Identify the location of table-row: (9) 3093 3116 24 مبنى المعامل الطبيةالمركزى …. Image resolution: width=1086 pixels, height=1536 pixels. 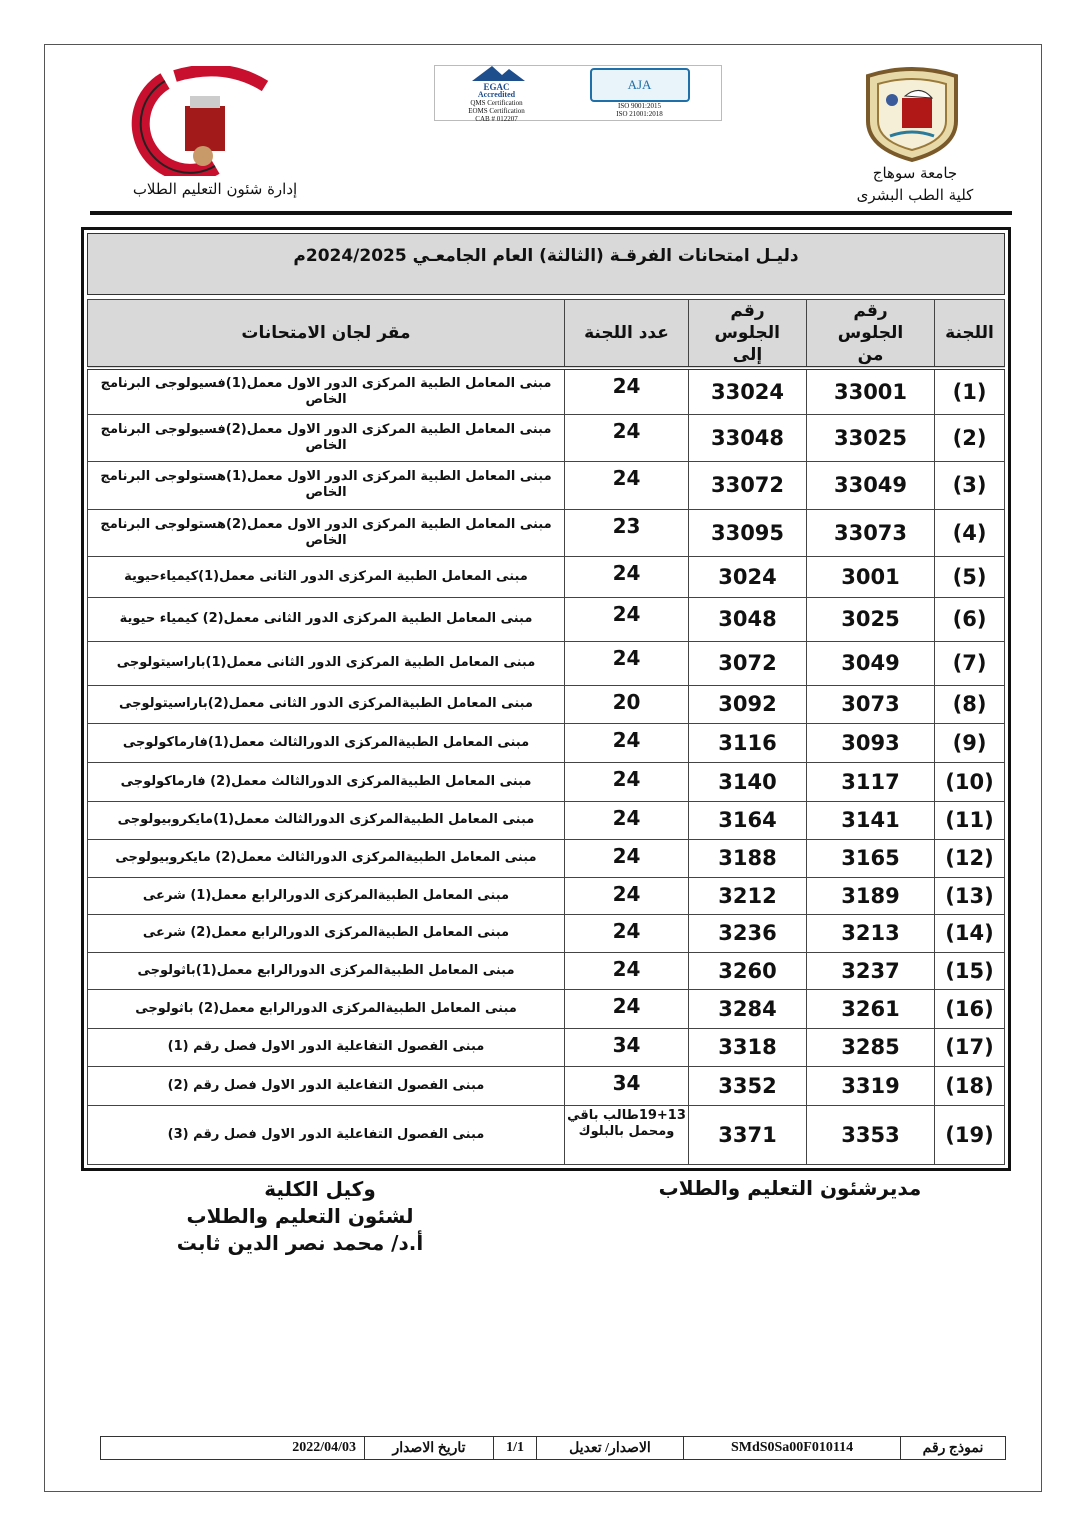
(546, 742).